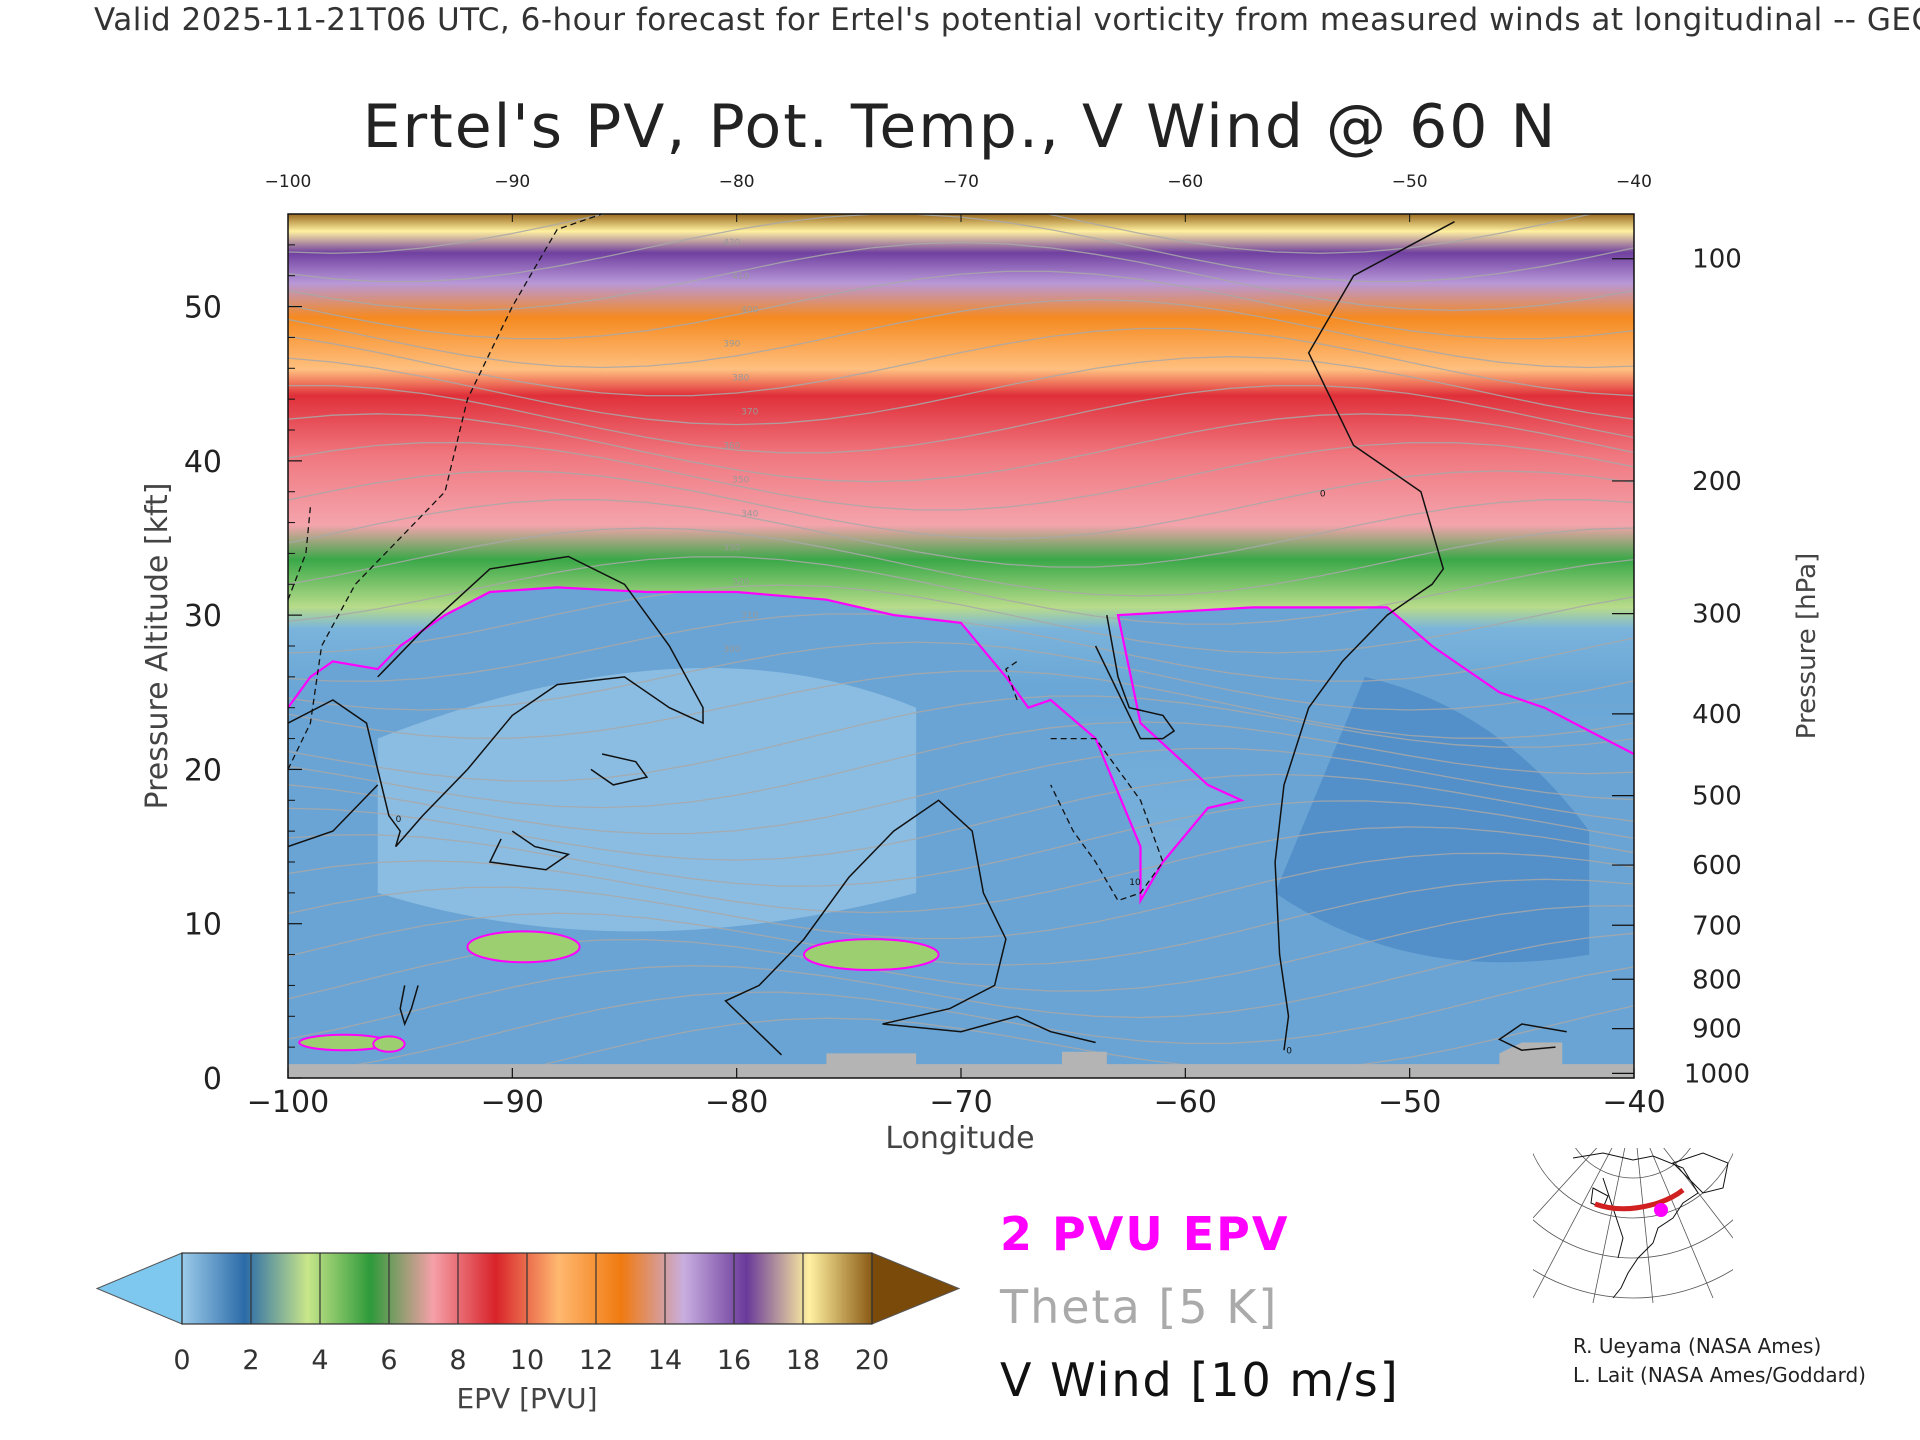 The image size is (1920, 1440). I want to click on y2-axis-label: Pressure [hPa], so click(1807, 646).